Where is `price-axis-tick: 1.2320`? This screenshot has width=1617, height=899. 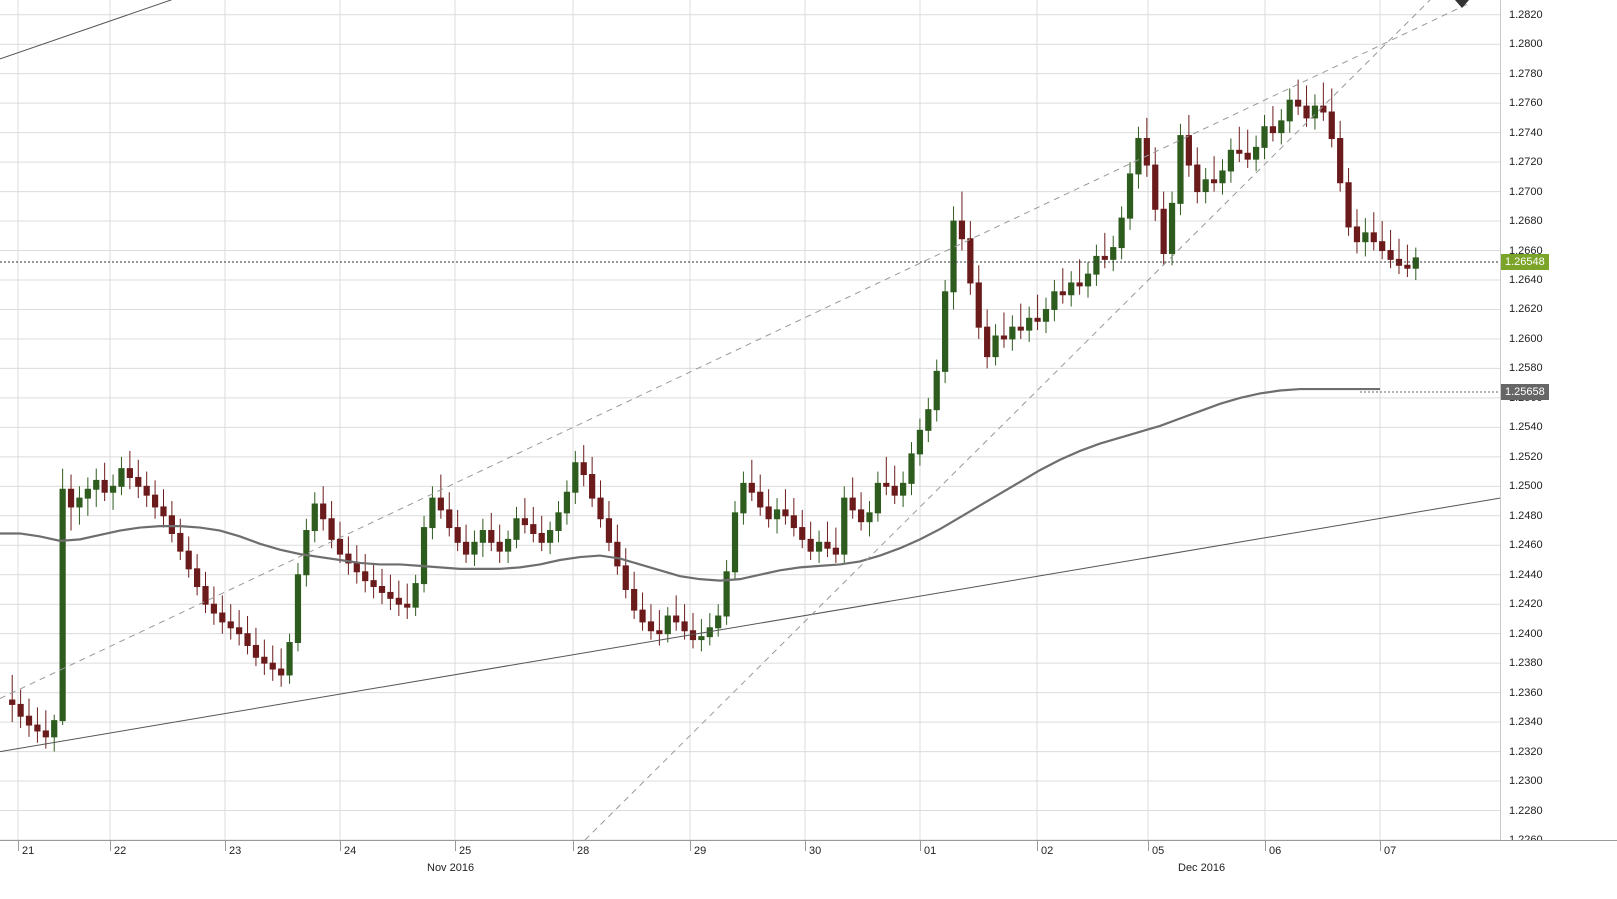 price-axis-tick: 1.2320 is located at coordinates (1526, 751).